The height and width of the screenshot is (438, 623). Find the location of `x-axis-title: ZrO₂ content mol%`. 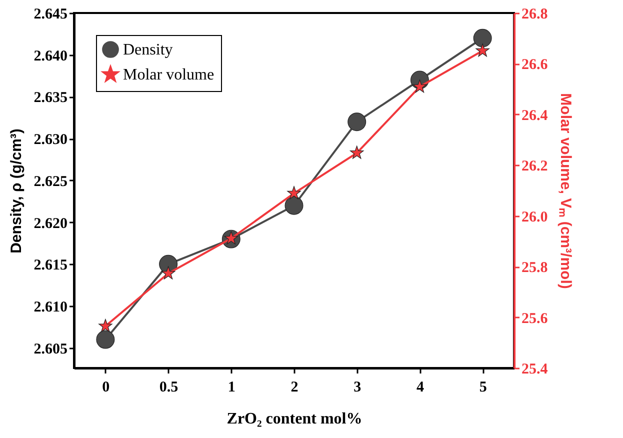

x-axis-title: ZrO₂ content mol% is located at coordinates (294, 419).